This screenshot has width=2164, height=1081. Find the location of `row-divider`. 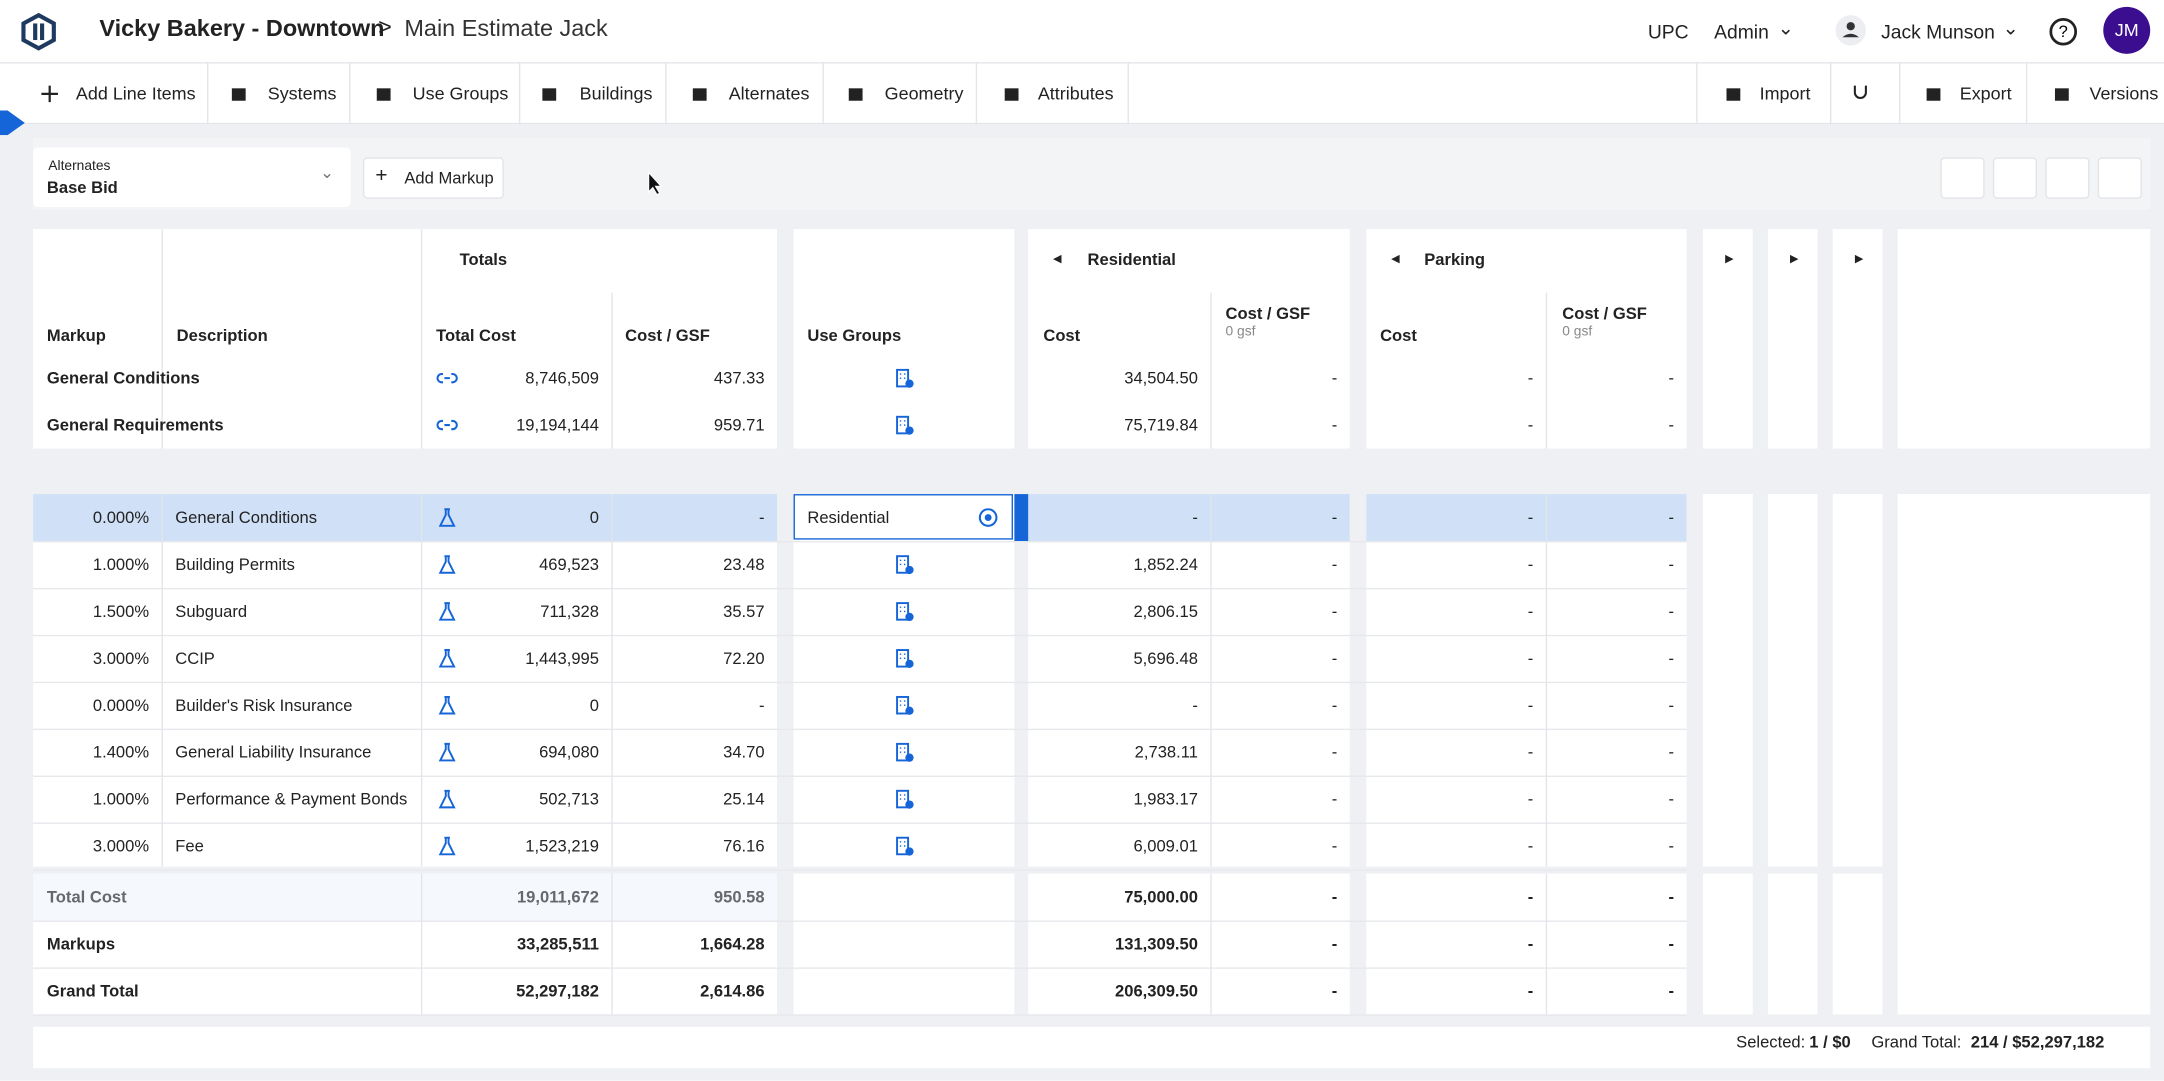

row-divider is located at coordinates (860, 870).